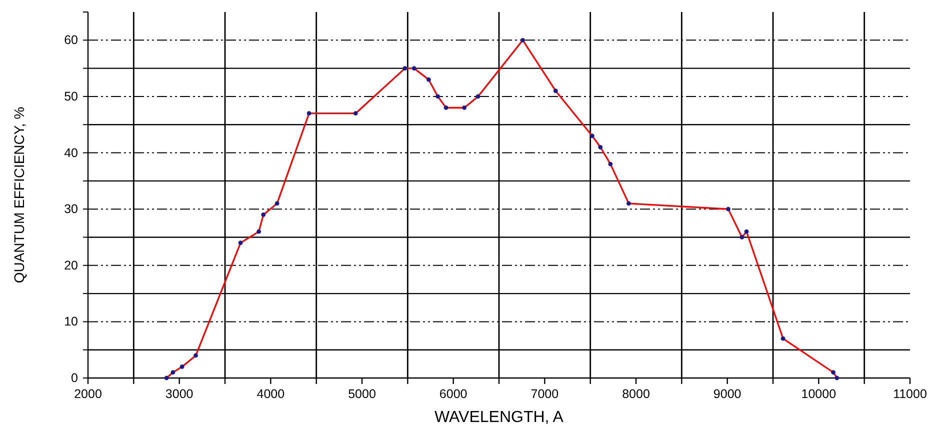  What do you see at coordinates (818, 394) in the screenshot?
I see `x-tick-label: 10000` at bounding box center [818, 394].